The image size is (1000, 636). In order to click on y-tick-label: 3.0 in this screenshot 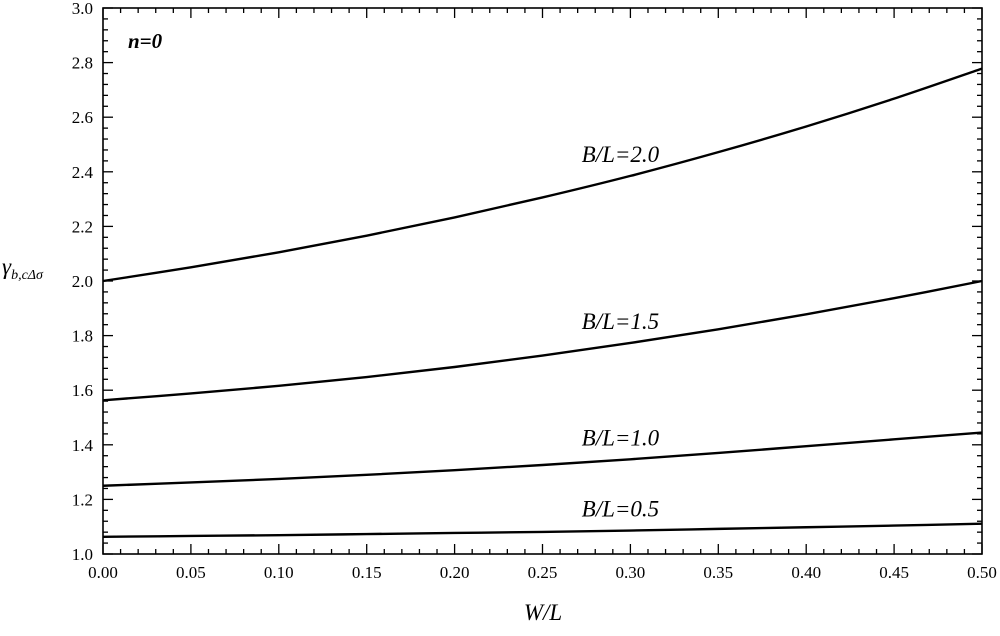, I will do `click(82, 9)`.